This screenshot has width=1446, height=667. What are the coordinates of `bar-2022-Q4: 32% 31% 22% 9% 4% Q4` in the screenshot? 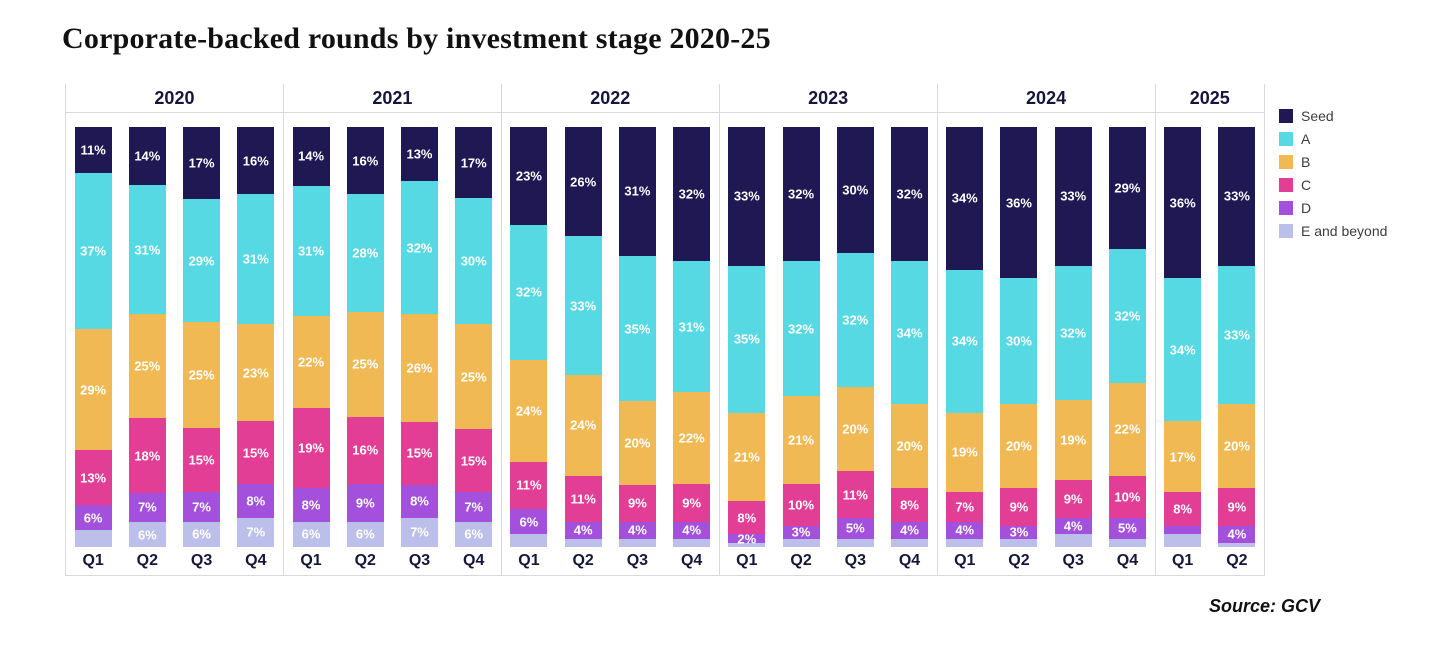 It's located at (692, 351).